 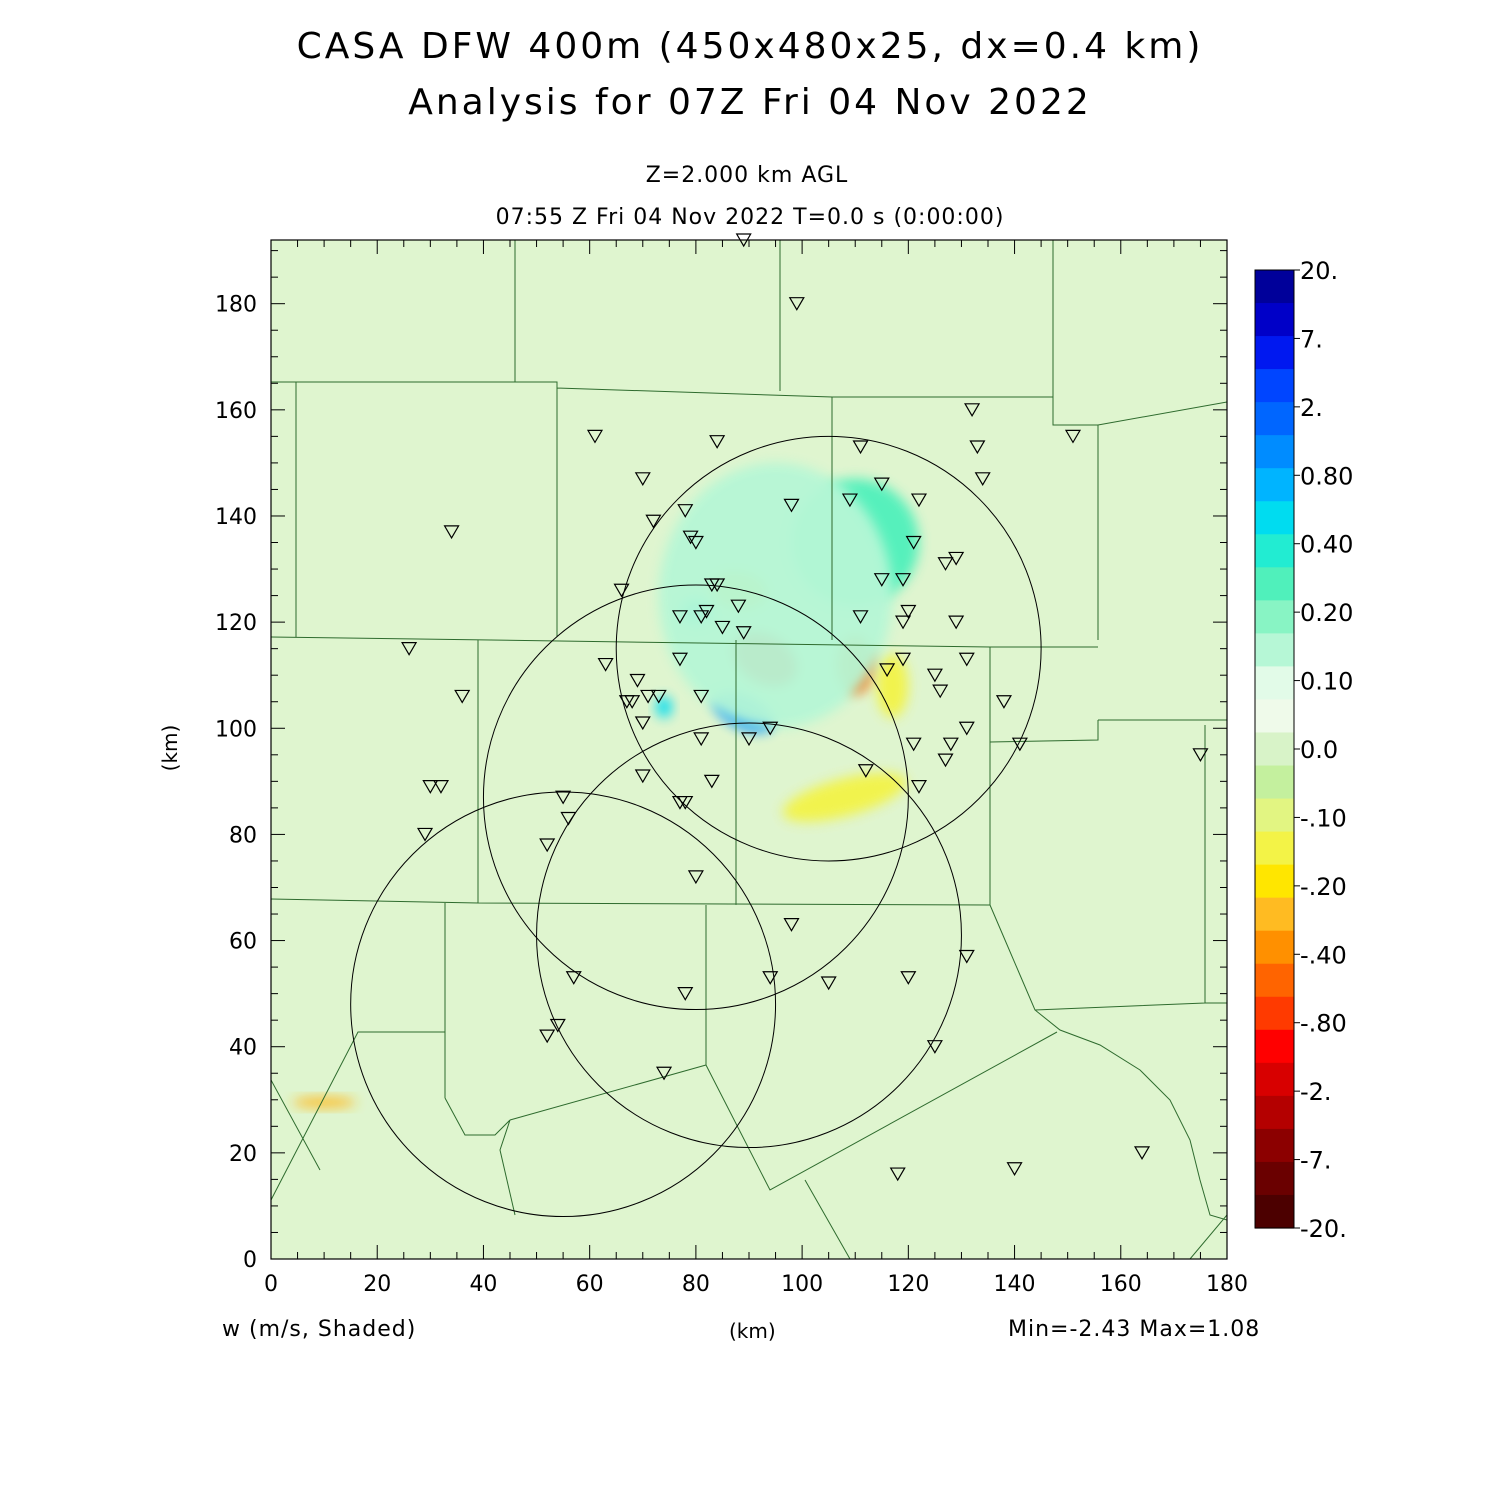 What do you see at coordinates (243, 1048) in the screenshot?
I see `y-tick-label: 40` at bounding box center [243, 1048].